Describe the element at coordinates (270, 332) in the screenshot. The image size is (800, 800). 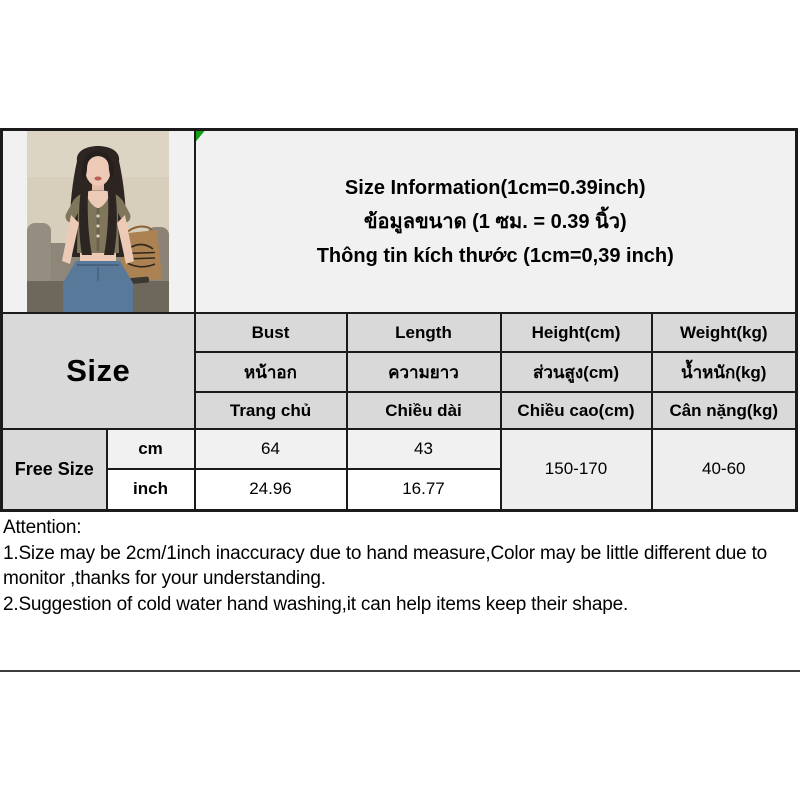
I see `col-header-bust-en: Bust` at that location.